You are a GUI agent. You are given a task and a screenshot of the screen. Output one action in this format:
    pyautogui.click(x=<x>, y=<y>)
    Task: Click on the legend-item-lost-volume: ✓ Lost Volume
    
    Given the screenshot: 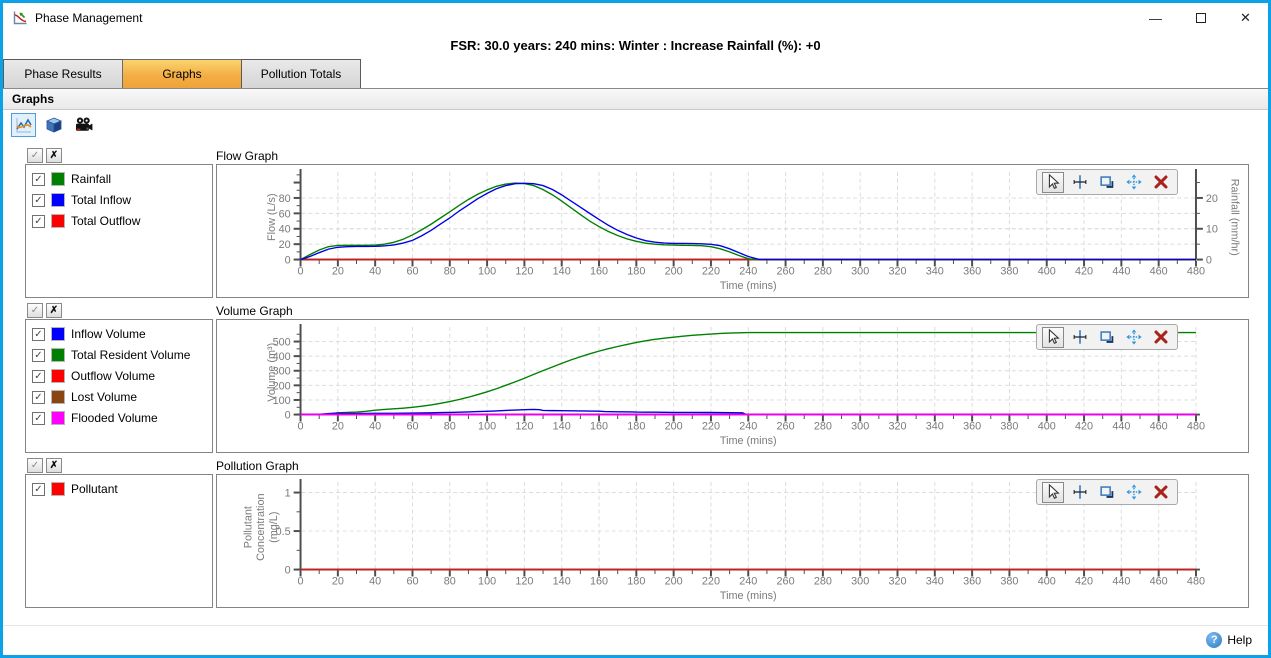 What is the action you would take?
    pyautogui.click(x=119, y=395)
    